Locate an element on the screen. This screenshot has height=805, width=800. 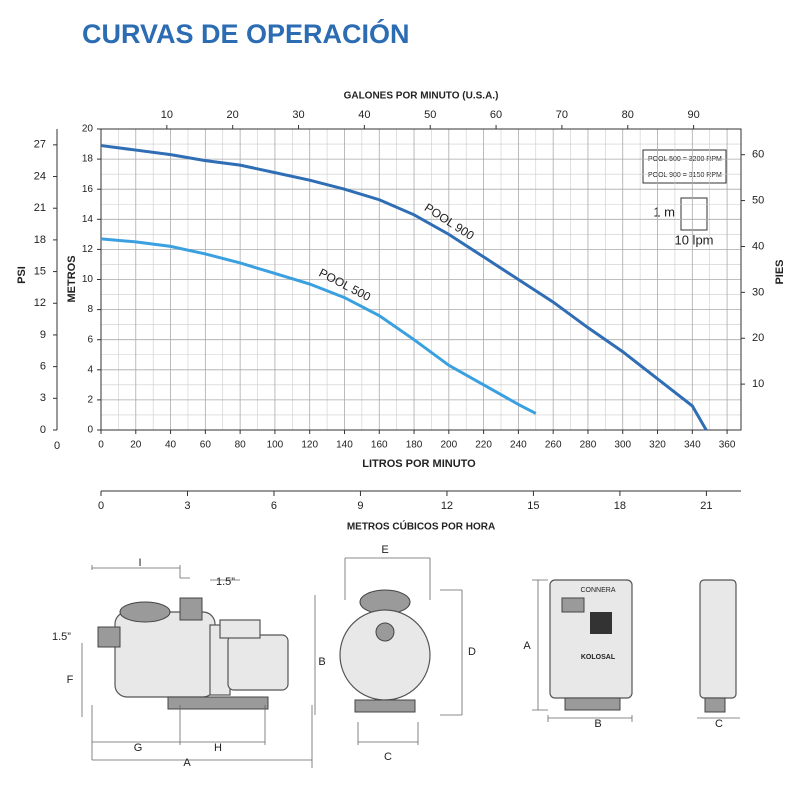
x3-tick-label: 18 is located at coordinates (620, 506).